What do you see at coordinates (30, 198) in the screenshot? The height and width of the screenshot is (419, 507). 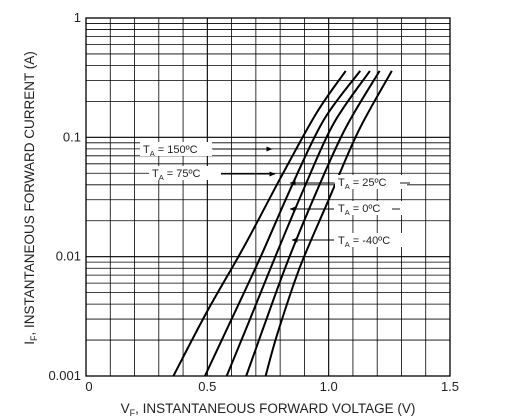 I see `y-axis-title: IF, INSTANTANEOUS FORWARD CURRENT (A)` at bounding box center [30, 198].